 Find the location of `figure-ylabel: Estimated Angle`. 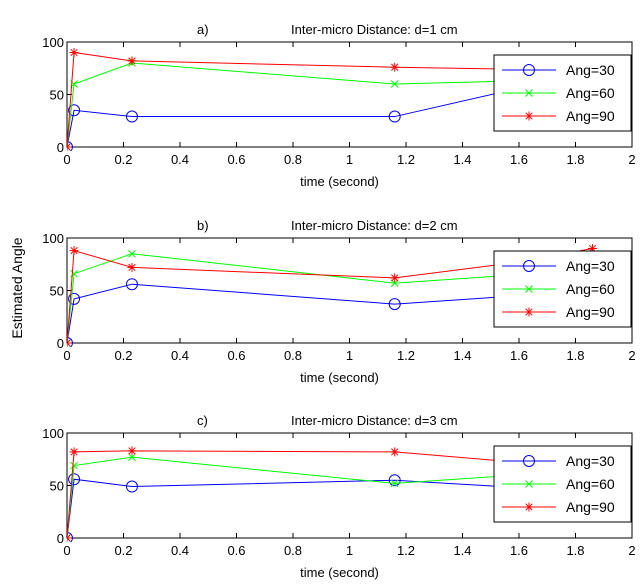

figure-ylabel: Estimated Angle is located at coordinates (17, 287).